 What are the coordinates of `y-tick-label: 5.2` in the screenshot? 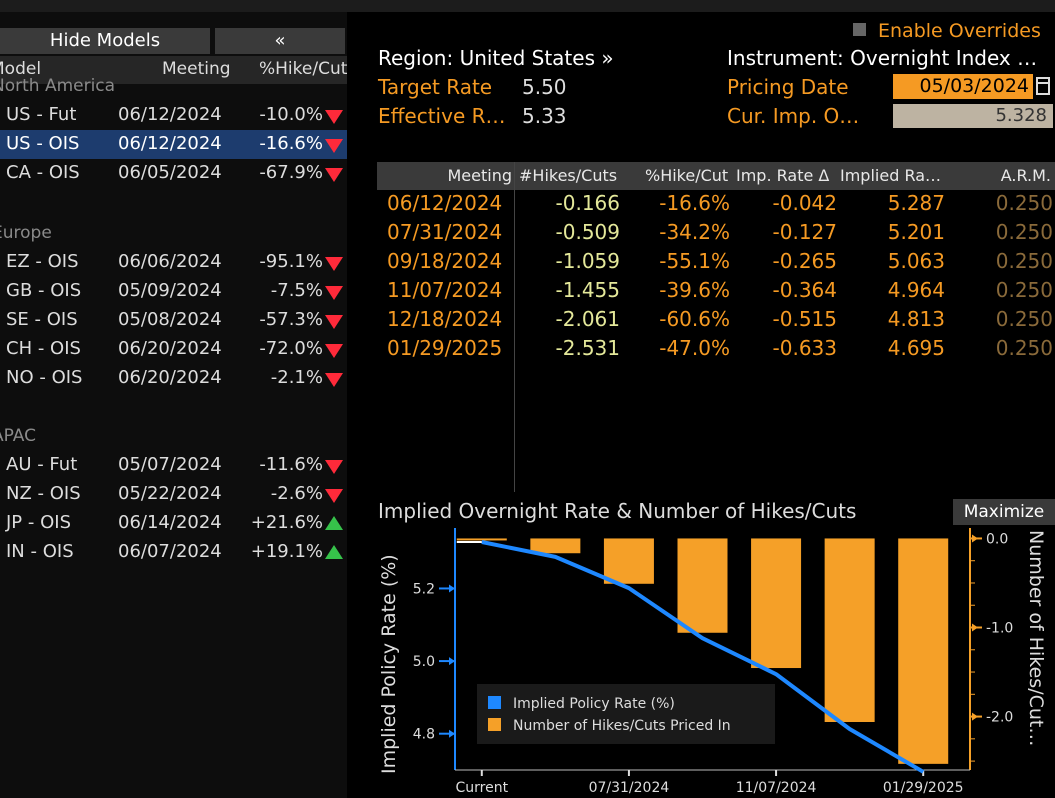 It's located at (424, 589).